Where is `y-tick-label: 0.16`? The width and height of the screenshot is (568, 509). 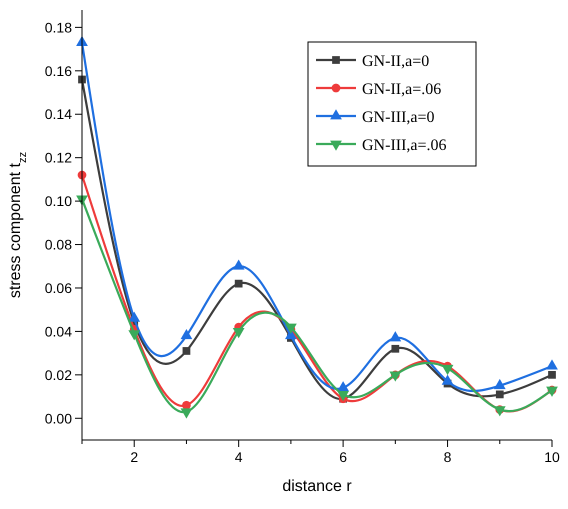
y-tick-label: 0.16 is located at coordinates (58, 70).